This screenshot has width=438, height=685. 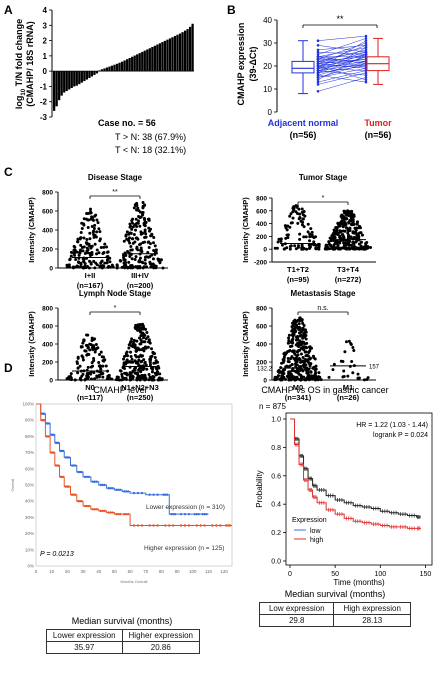 I want to click on panel-a-y-tick-label: 3, so click(x=45, y=25).